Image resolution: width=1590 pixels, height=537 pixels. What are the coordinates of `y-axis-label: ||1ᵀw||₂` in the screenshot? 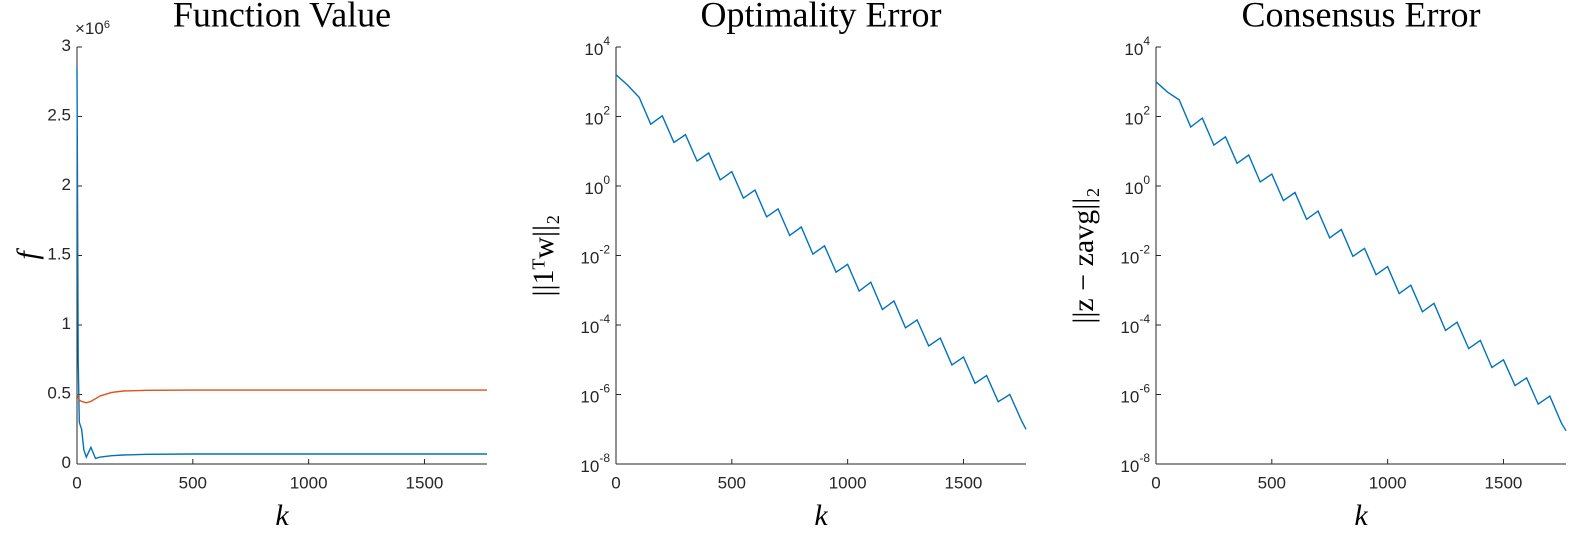 It's located at (543, 255).